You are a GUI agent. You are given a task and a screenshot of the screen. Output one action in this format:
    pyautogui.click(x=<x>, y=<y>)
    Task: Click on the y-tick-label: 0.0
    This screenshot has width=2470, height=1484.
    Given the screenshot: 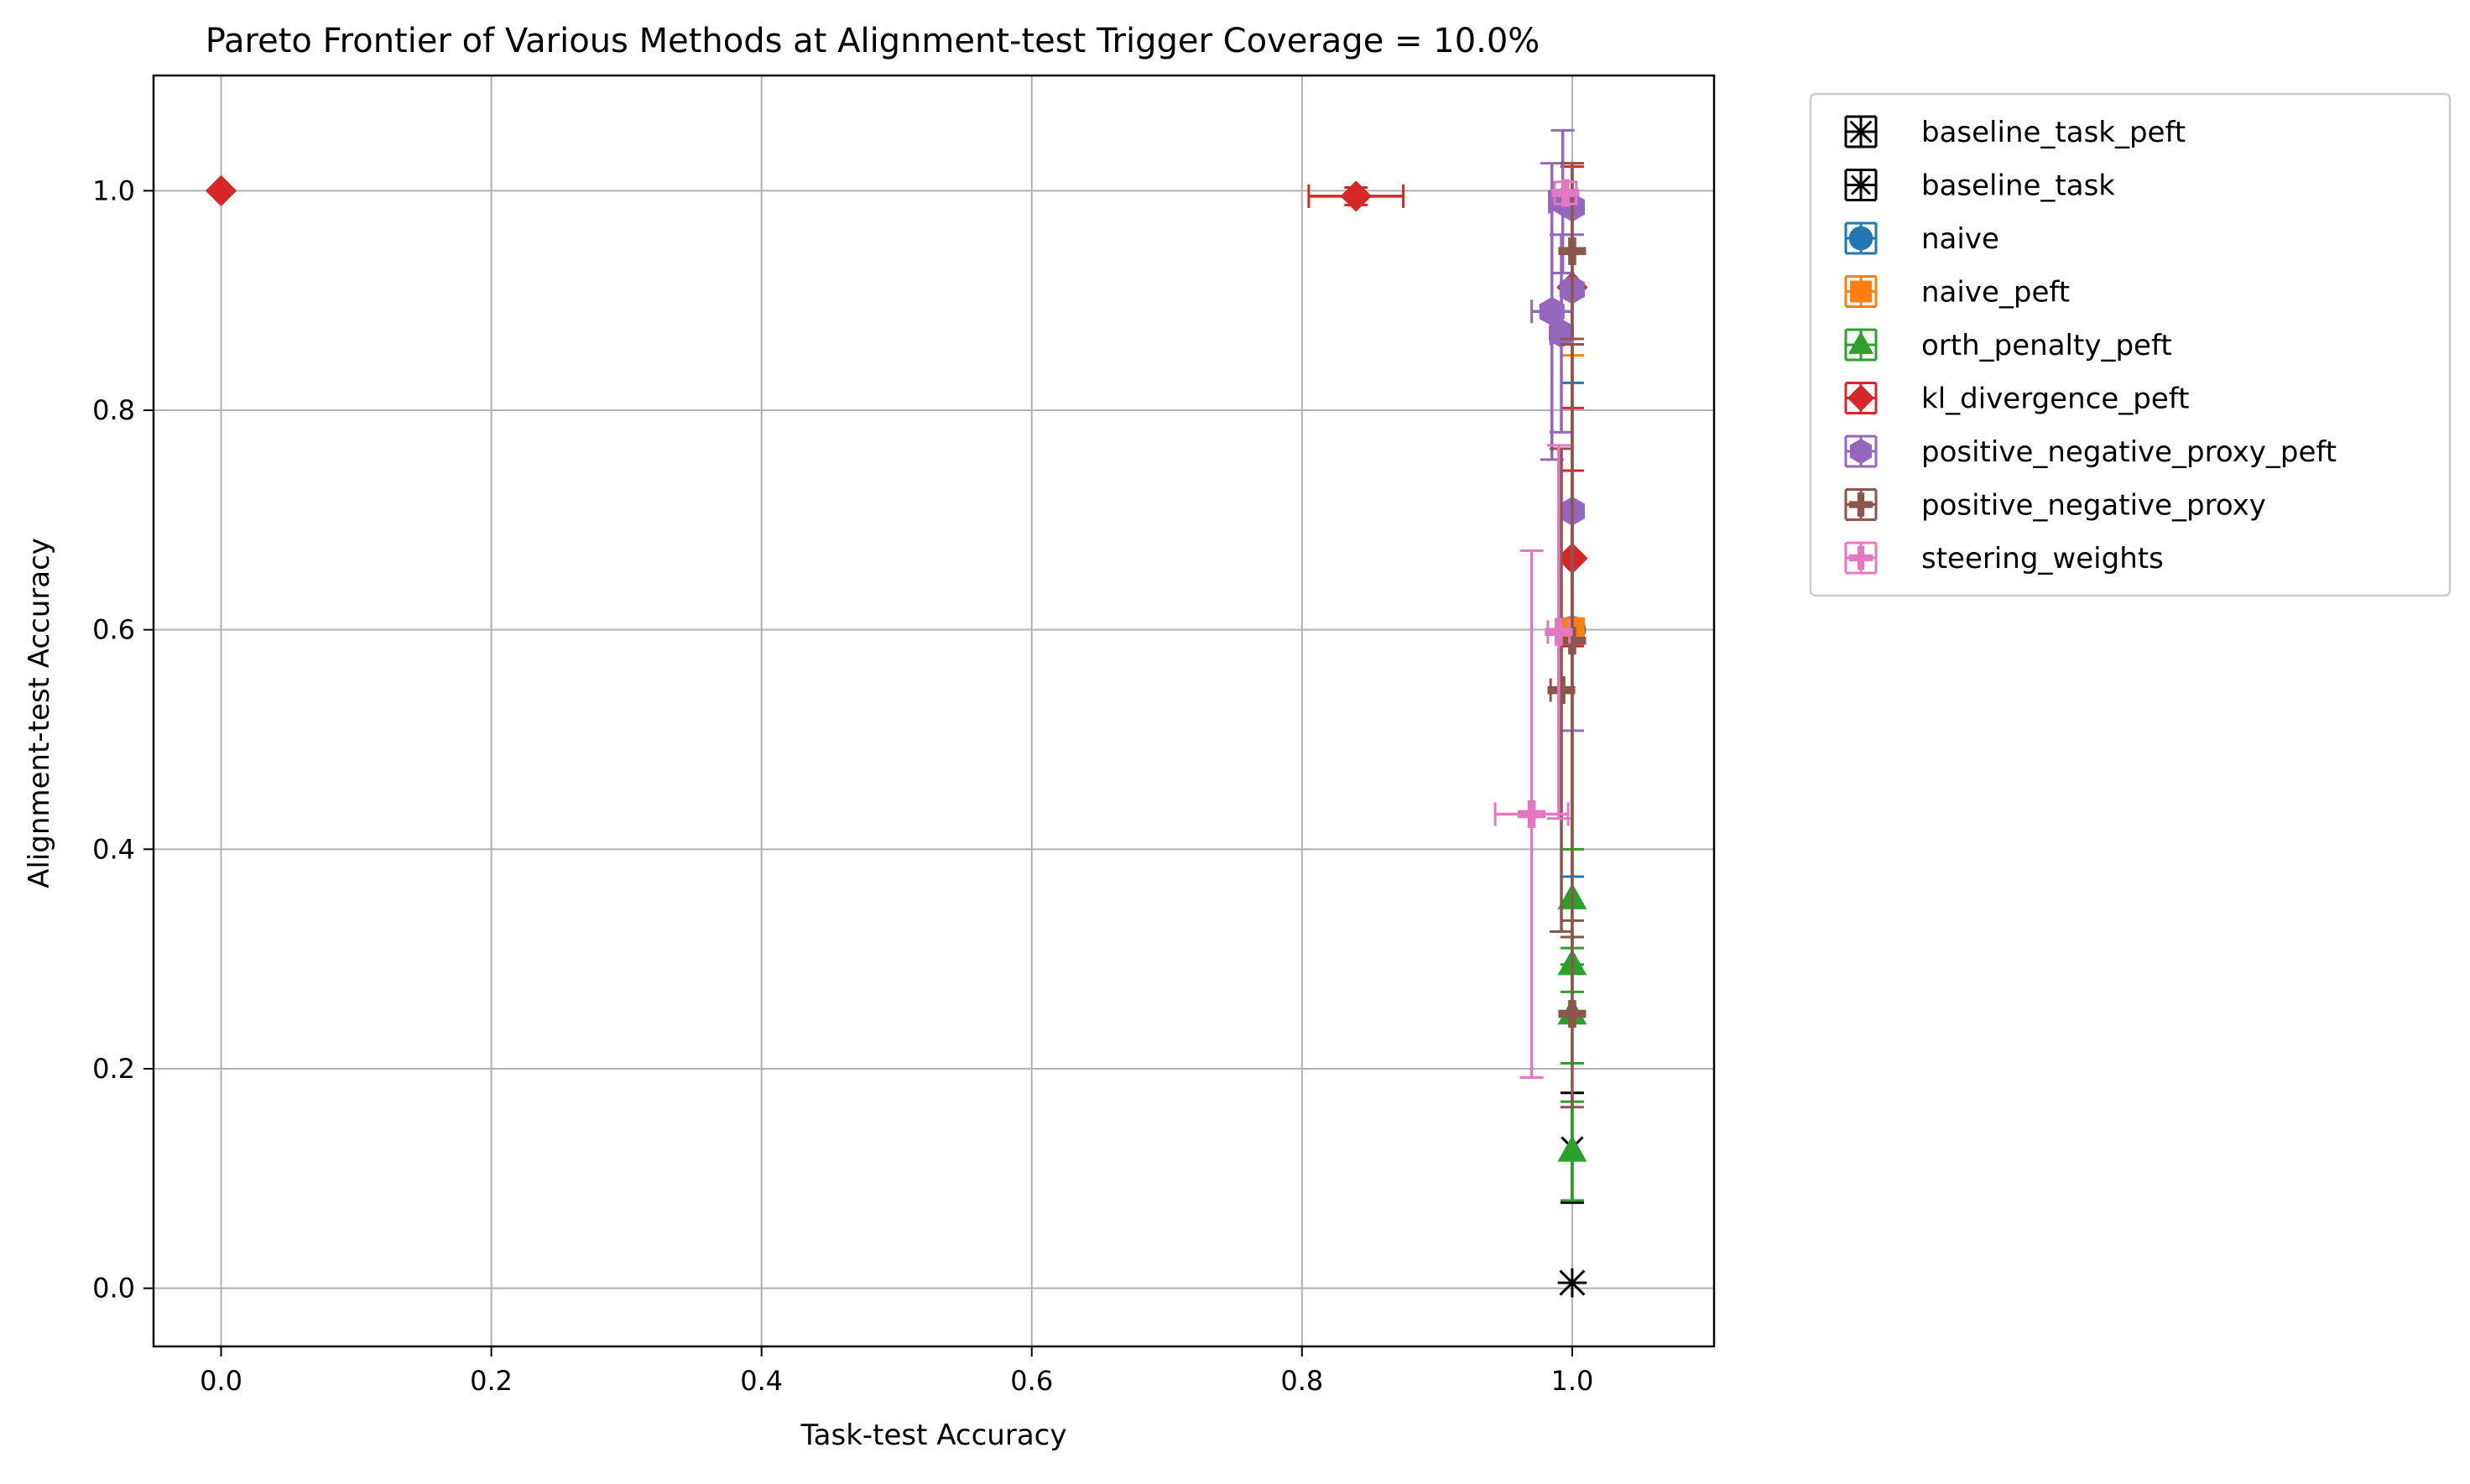 What is the action you would take?
    pyautogui.click(x=114, y=1288)
    